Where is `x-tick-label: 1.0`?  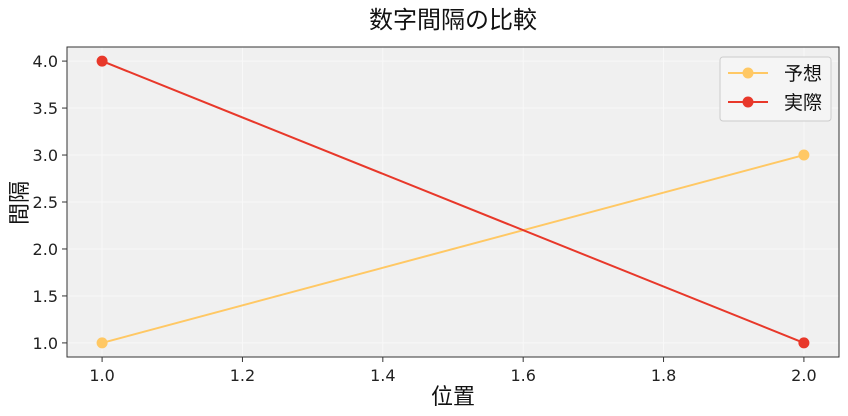 x-tick-label: 1.0 is located at coordinates (101, 375).